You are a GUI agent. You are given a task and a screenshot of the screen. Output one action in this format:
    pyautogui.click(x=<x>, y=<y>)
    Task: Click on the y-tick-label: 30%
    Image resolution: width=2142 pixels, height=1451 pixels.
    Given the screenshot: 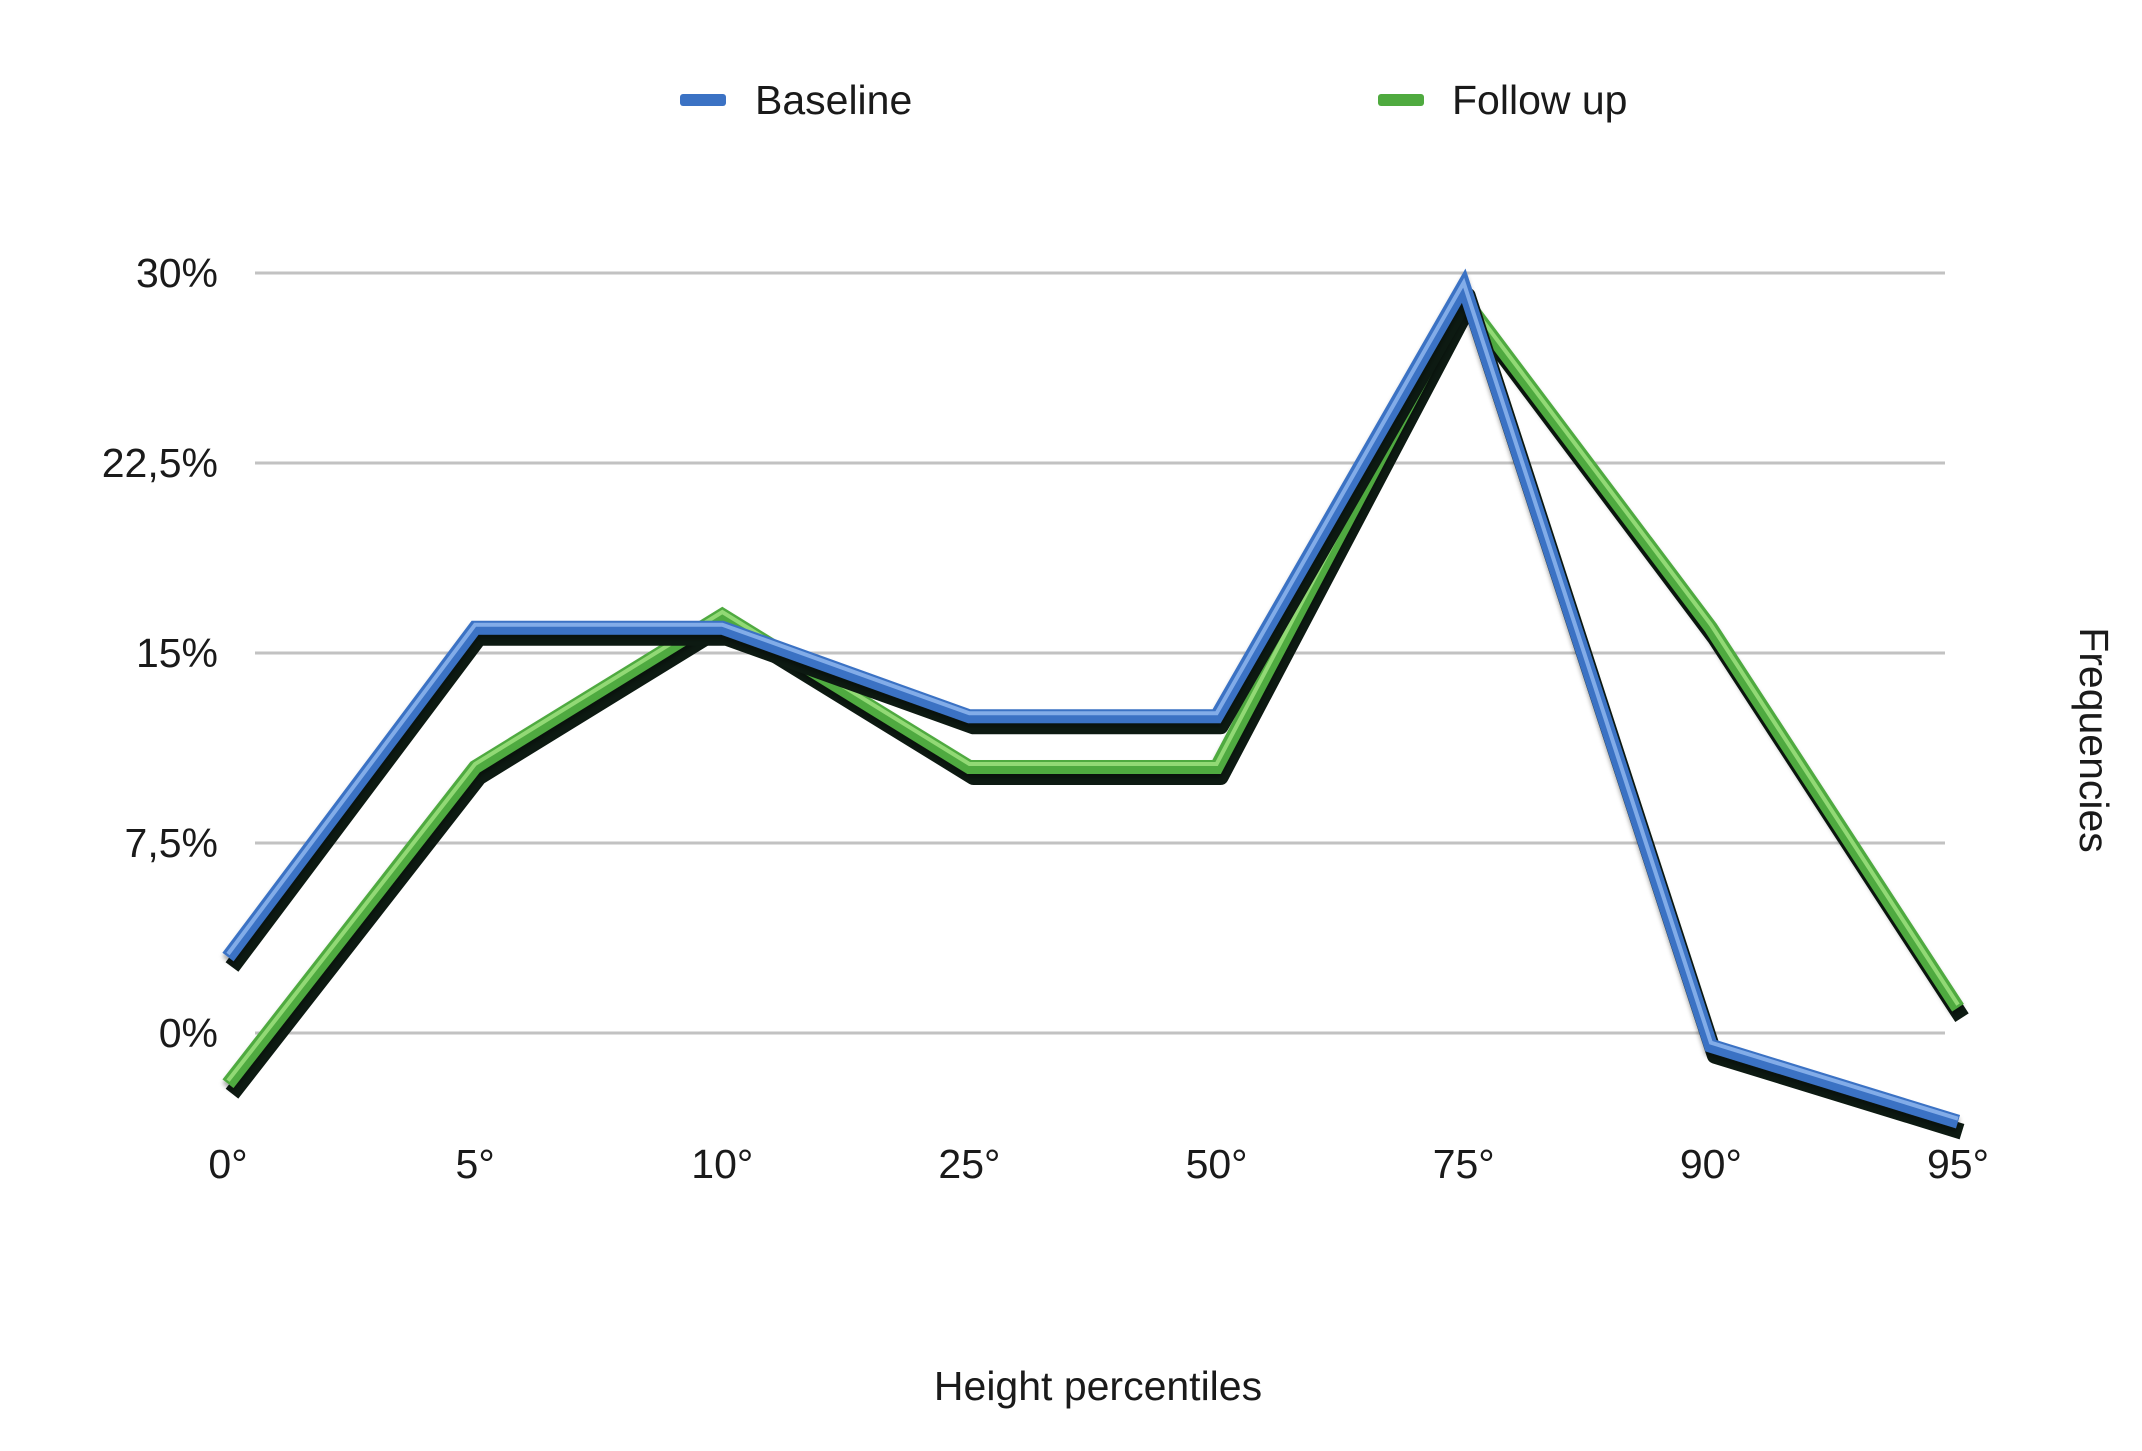 What is the action you would take?
    pyautogui.click(x=177, y=273)
    